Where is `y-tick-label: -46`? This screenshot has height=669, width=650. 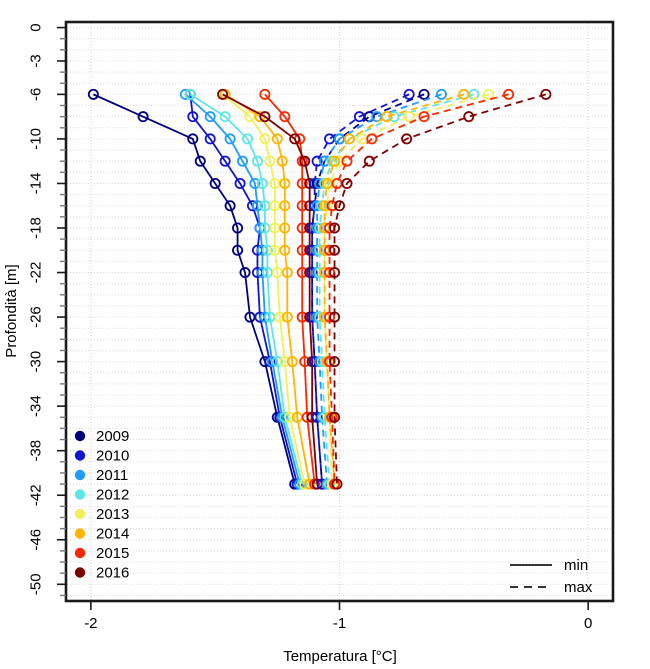
y-tick-label: -46 is located at coordinates (36, 540).